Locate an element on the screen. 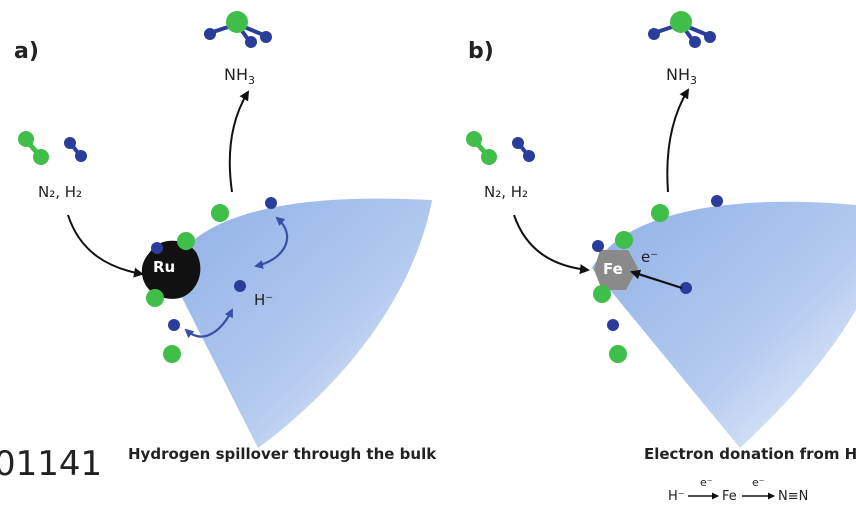  product-nh3-a: NH3 is located at coordinates (239, 76).